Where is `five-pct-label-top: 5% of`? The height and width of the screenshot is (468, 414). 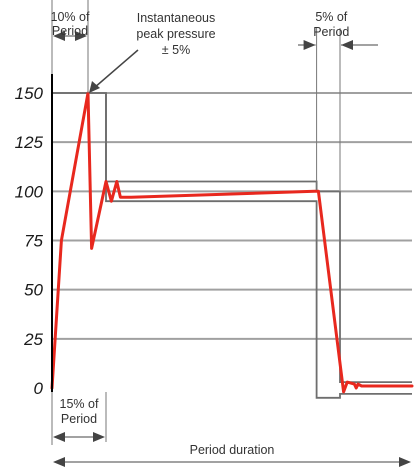 five-pct-label-top: 5% of is located at coordinates (331, 17).